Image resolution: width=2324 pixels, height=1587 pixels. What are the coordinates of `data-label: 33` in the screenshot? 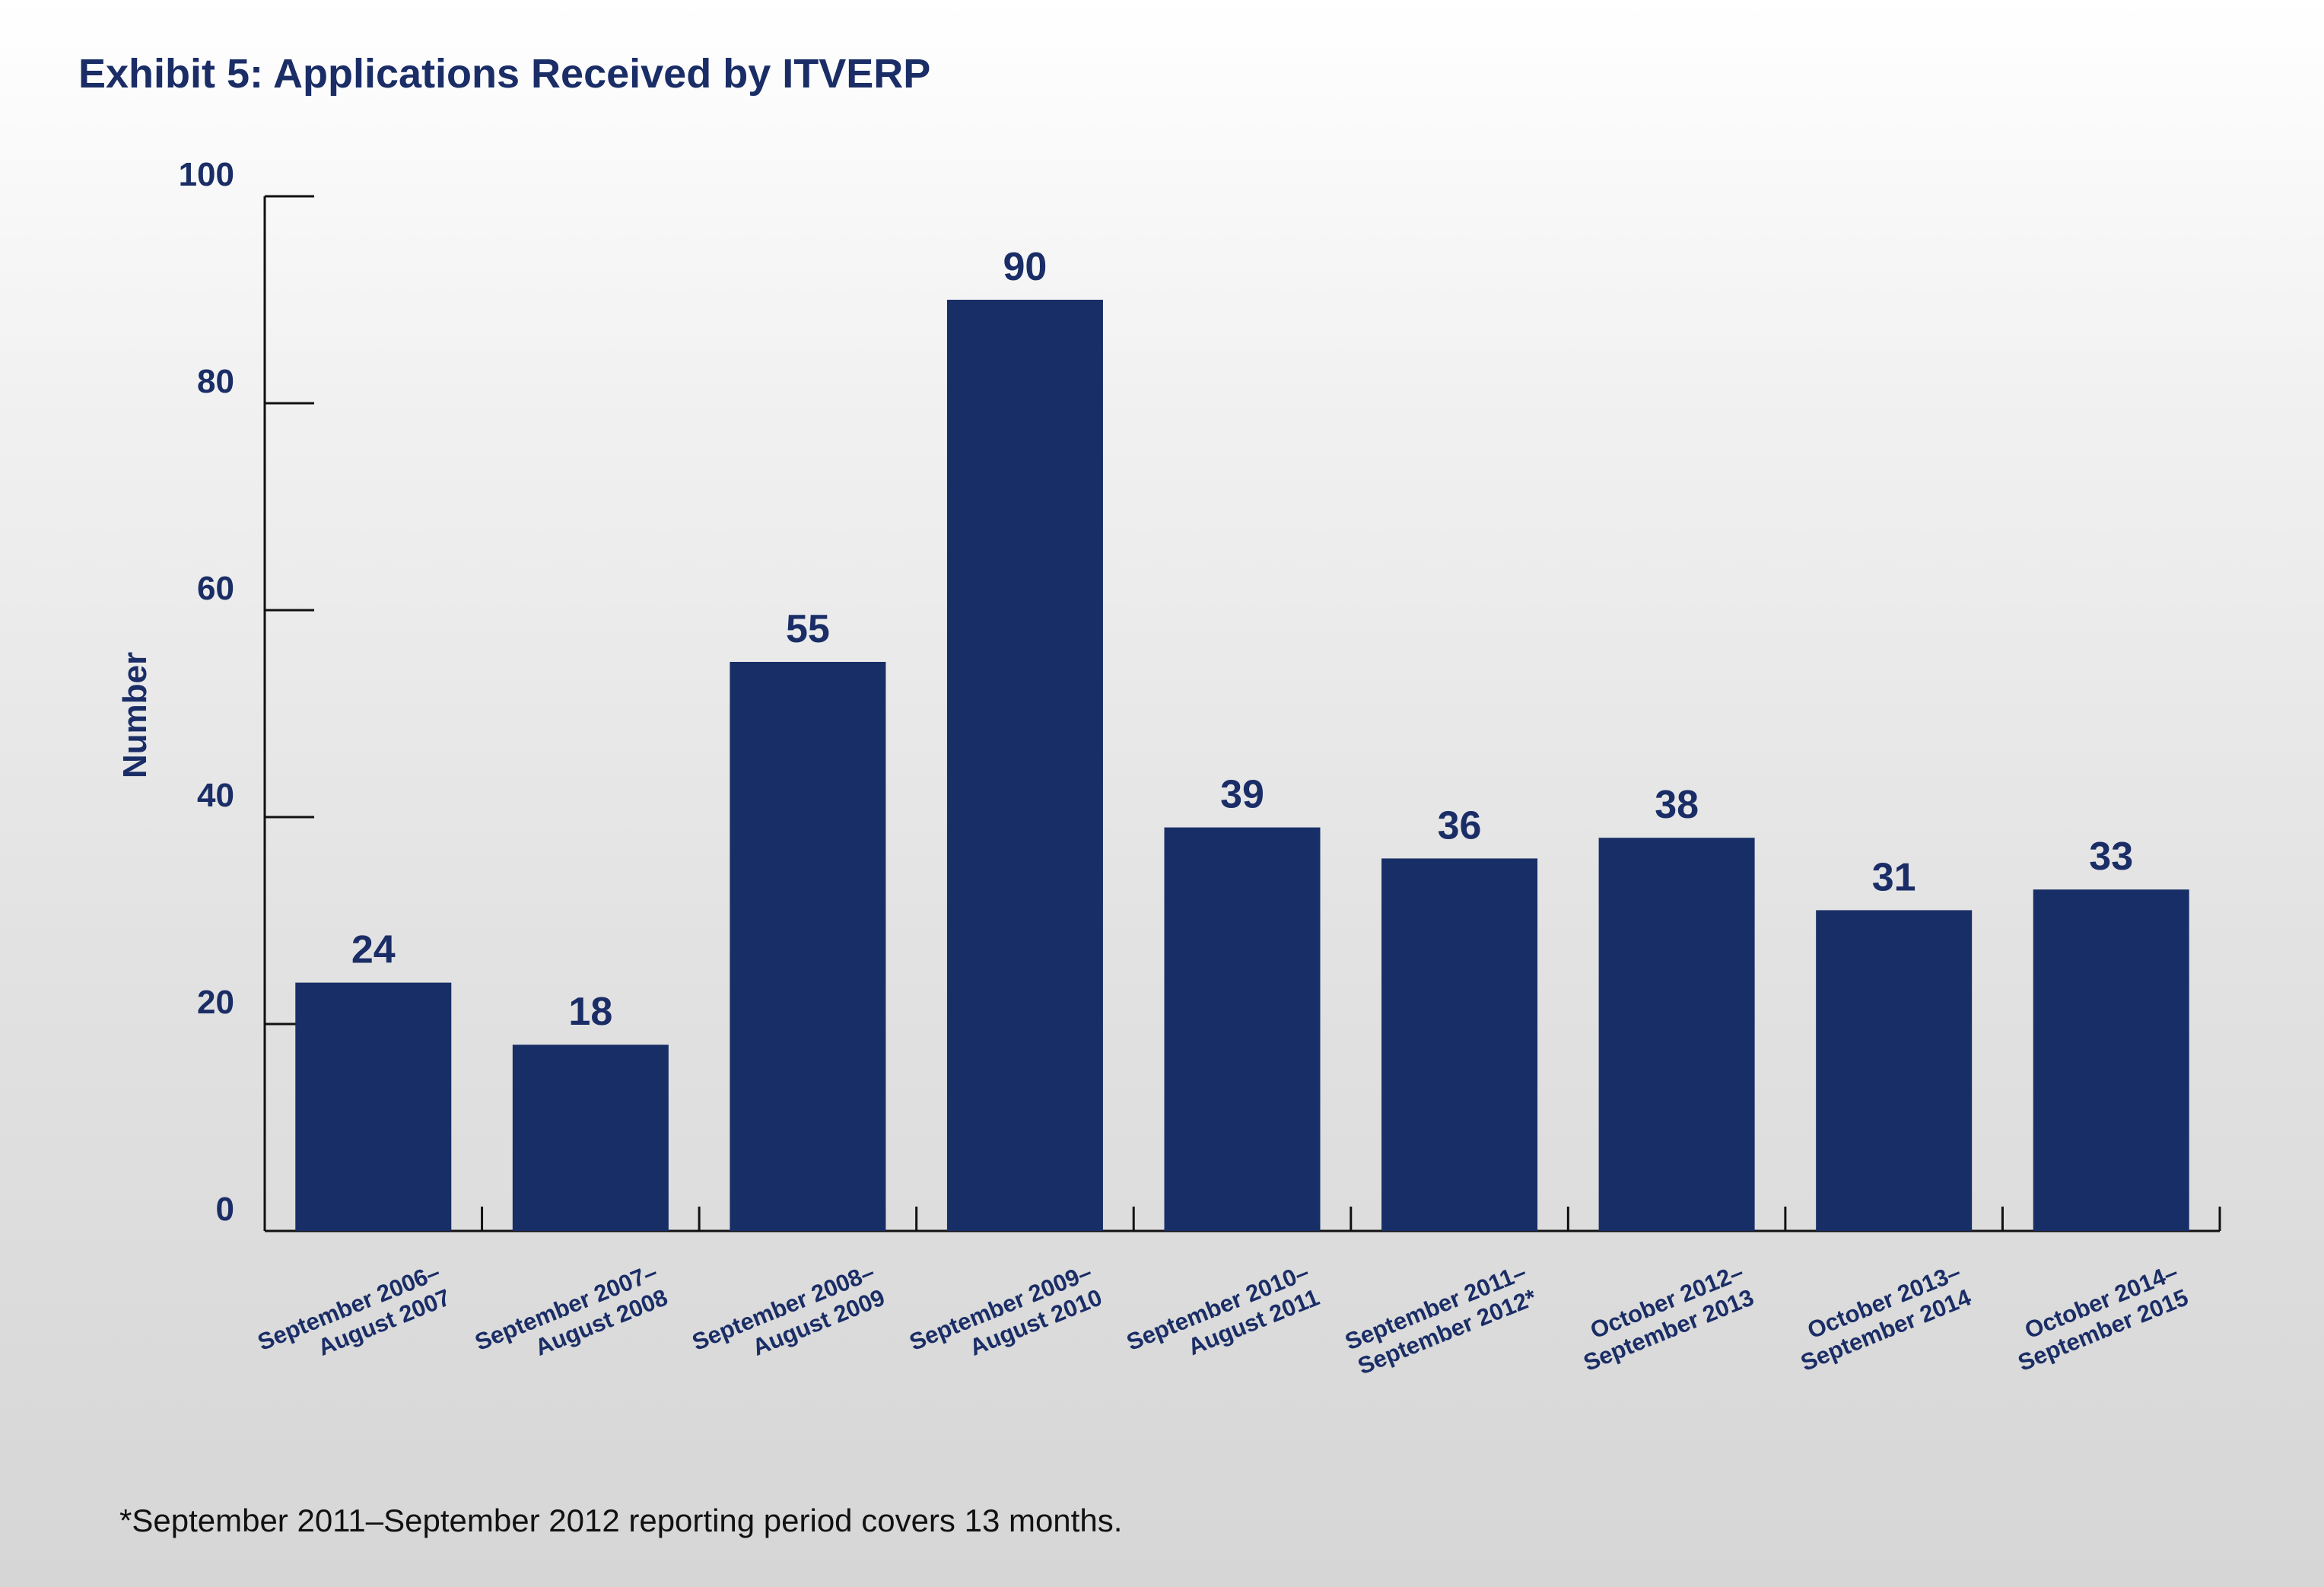 It's located at (2111, 857).